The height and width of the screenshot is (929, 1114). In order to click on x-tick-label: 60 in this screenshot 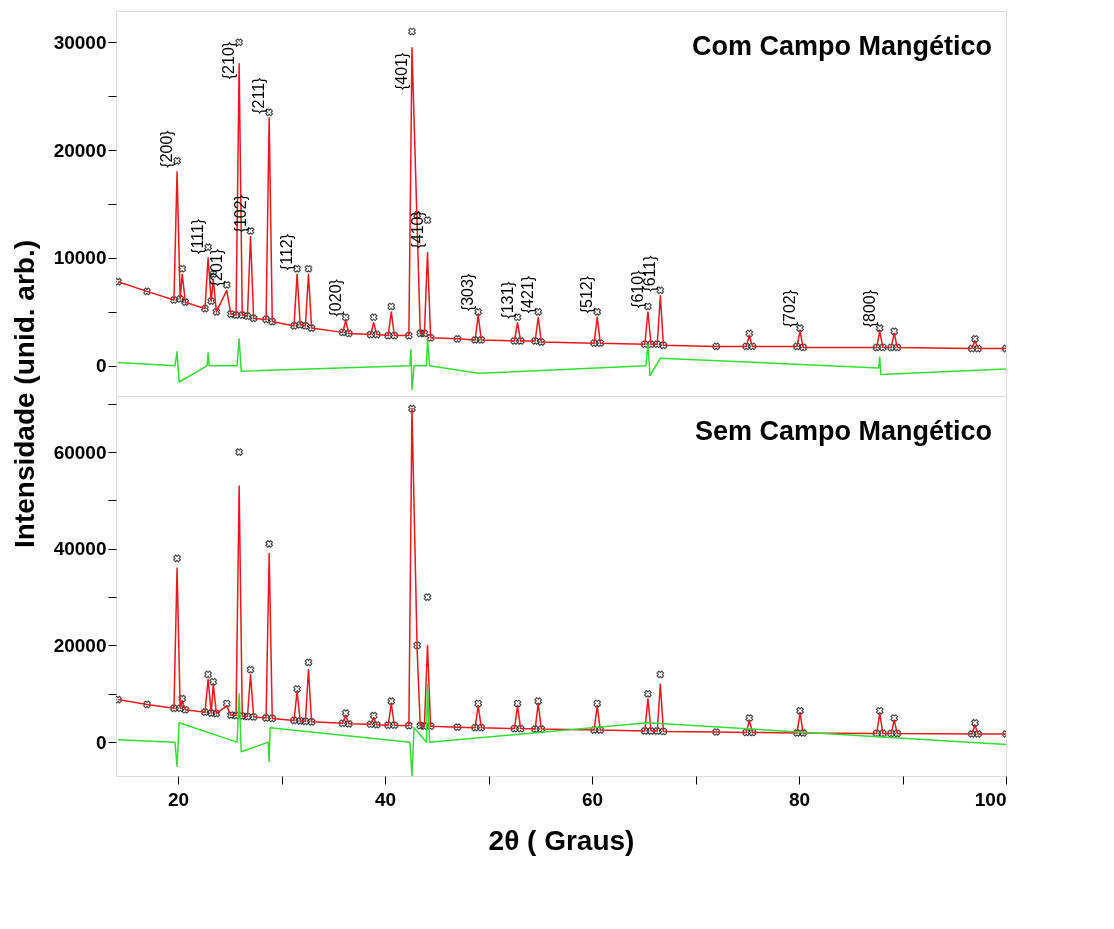, I will do `click(592, 799)`.